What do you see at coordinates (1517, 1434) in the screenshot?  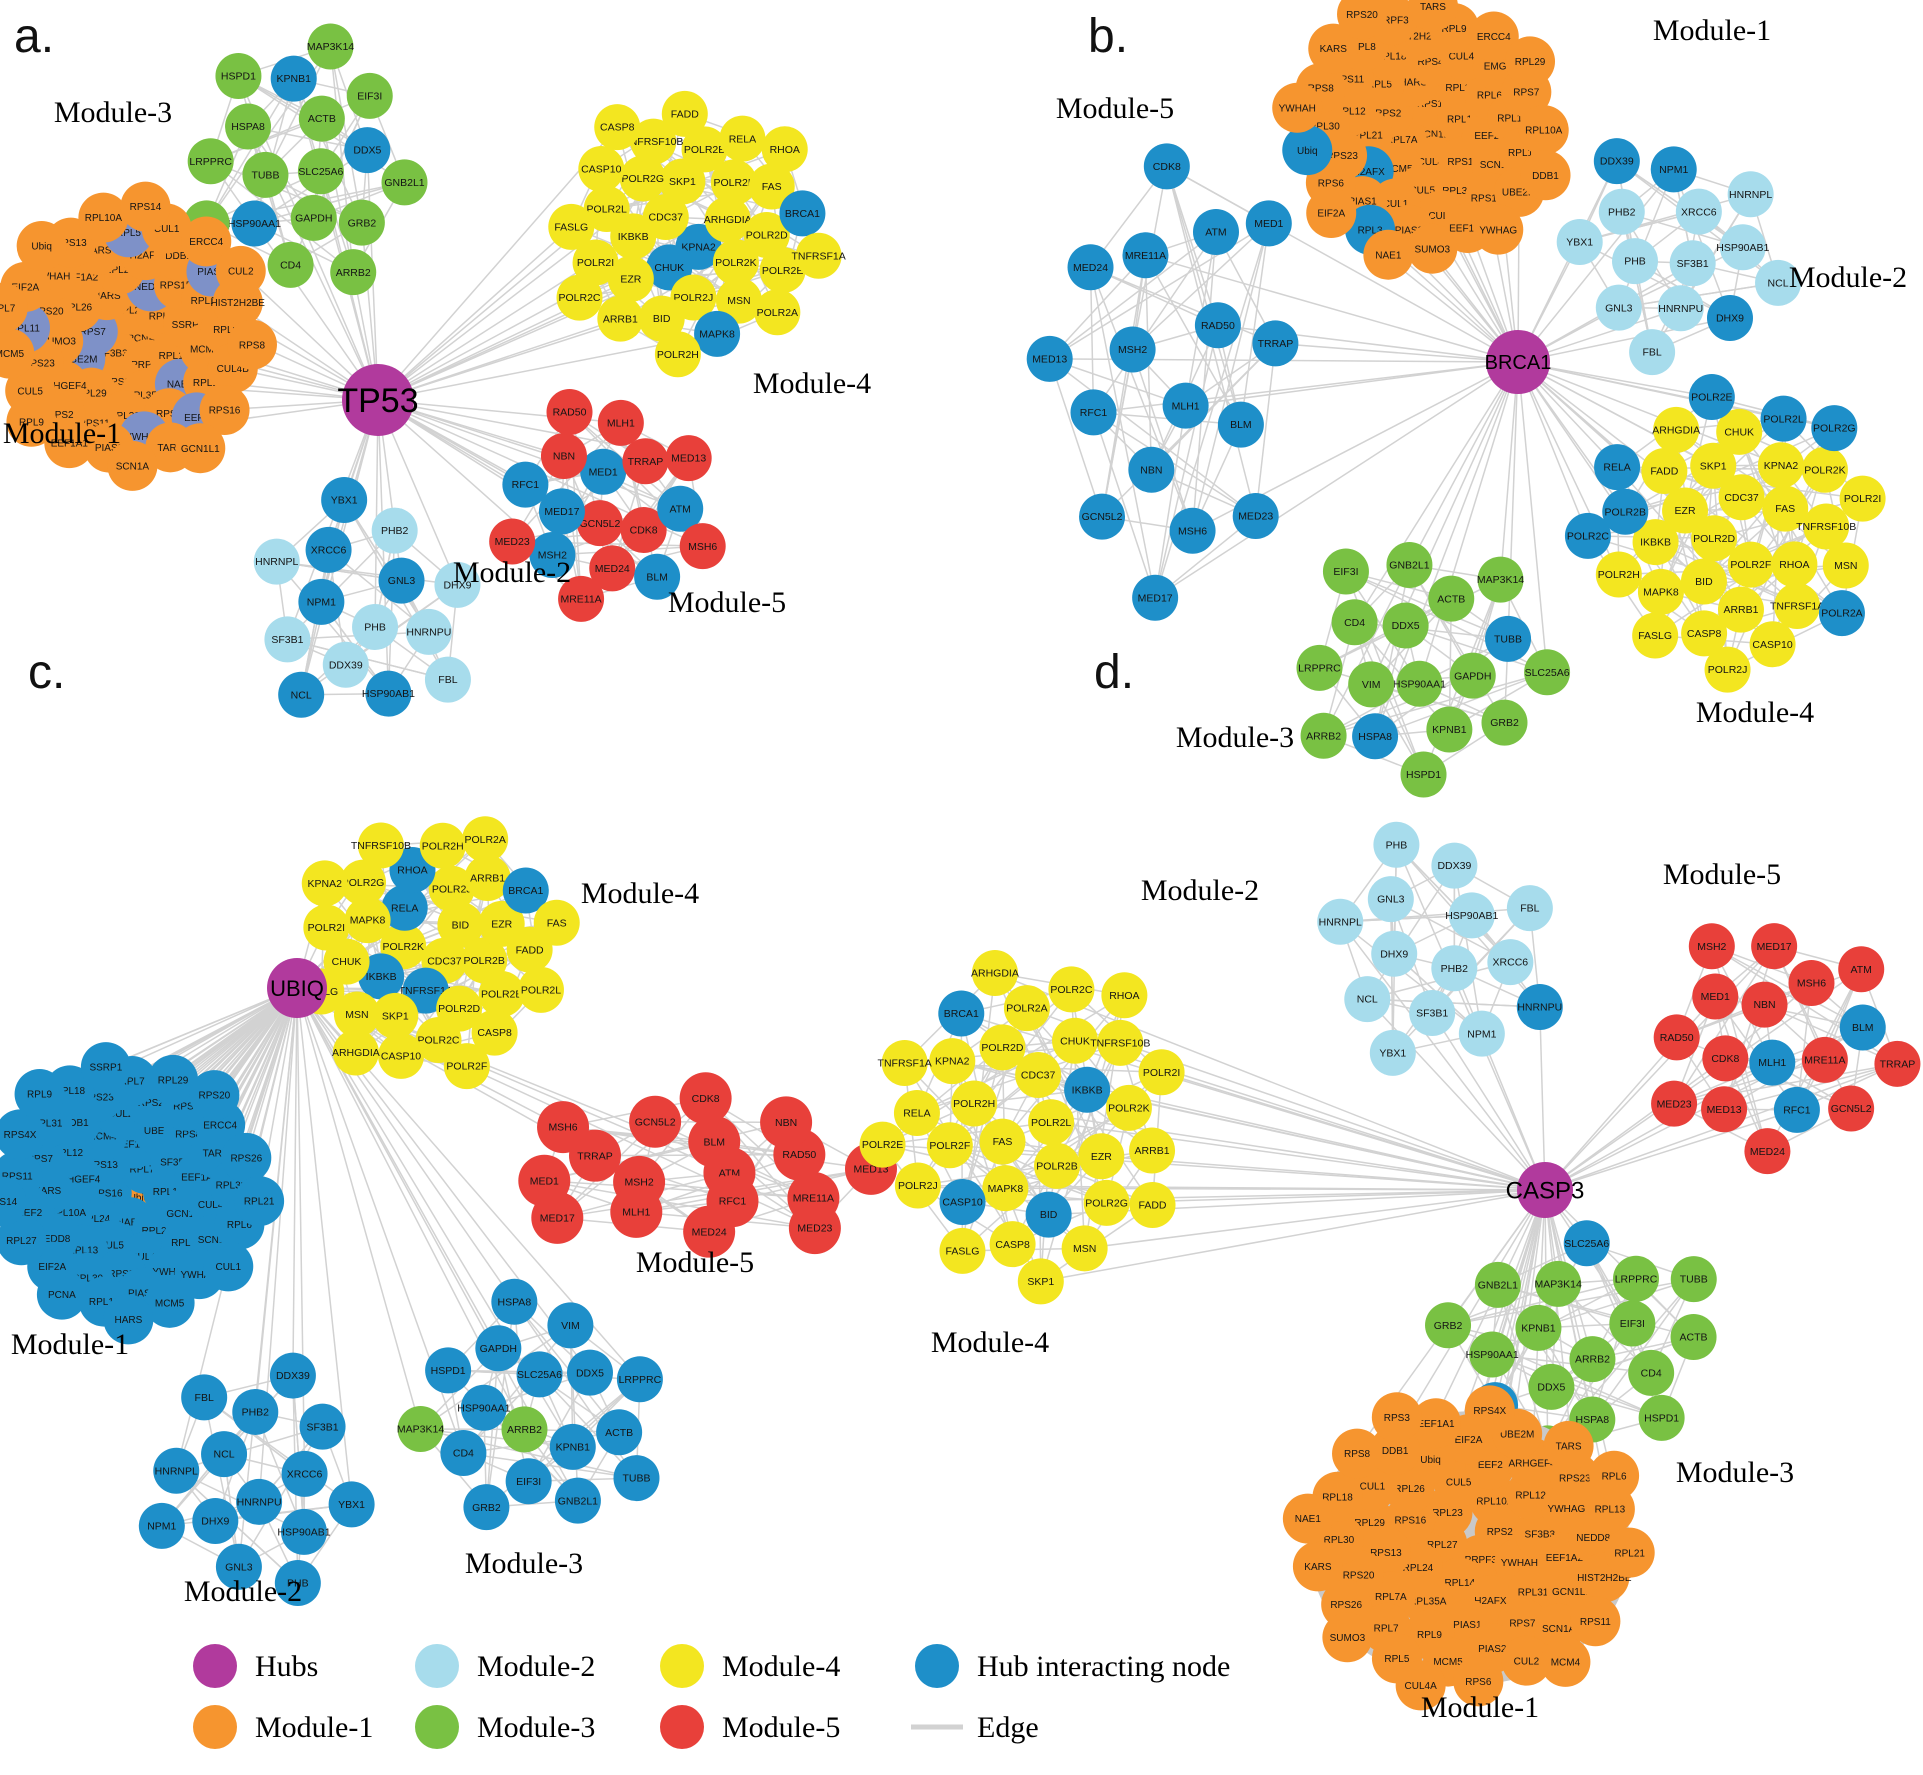 I see `node-label: UBE2M` at bounding box center [1517, 1434].